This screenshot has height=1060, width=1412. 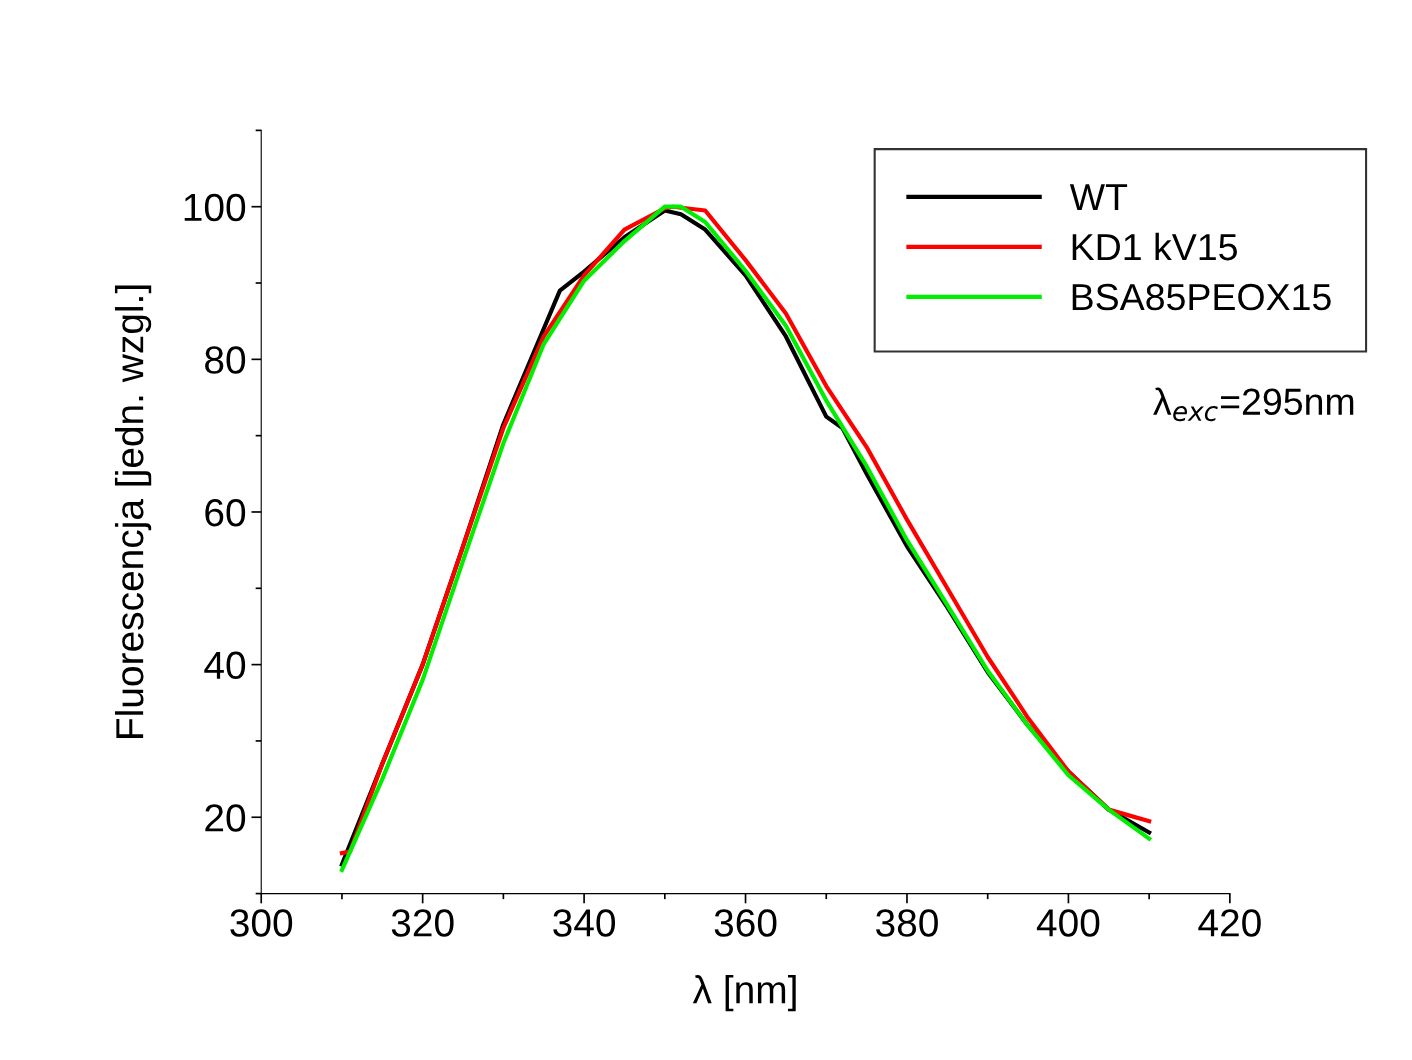 What do you see at coordinates (744, 993) in the screenshot?
I see `x-axis-title: λ [nm]` at bounding box center [744, 993].